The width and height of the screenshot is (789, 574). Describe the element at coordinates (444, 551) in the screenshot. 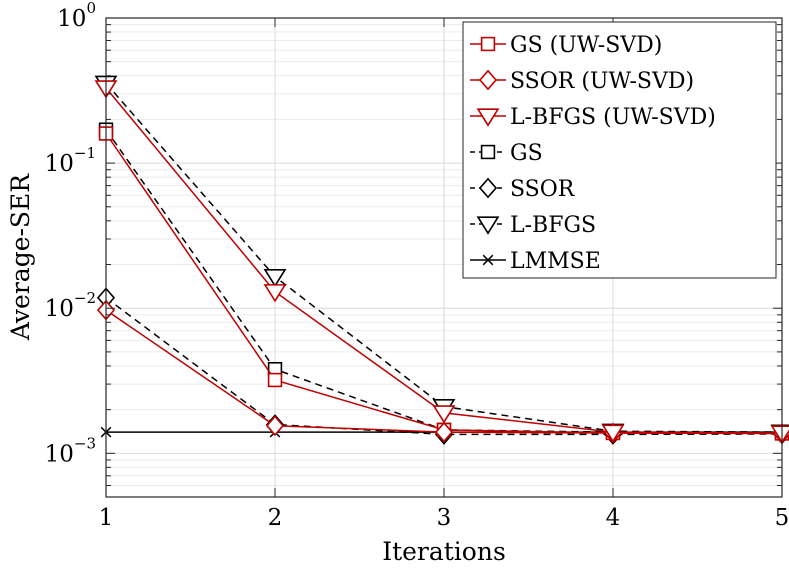

I see `x-axis-title: Iterations` at that location.